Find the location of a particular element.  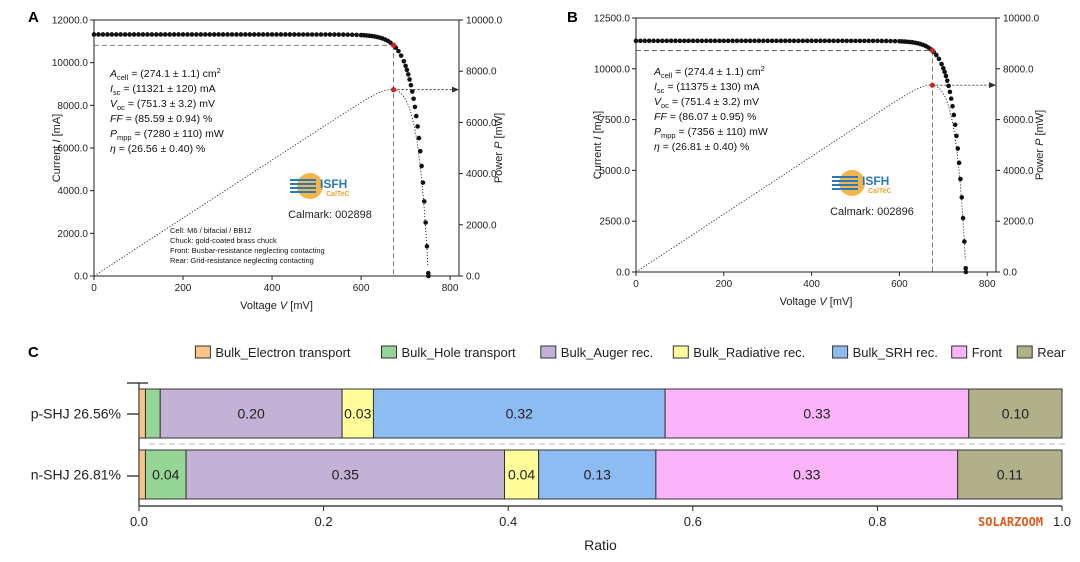

legend-label: Rear is located at coordinates (1051, 352).